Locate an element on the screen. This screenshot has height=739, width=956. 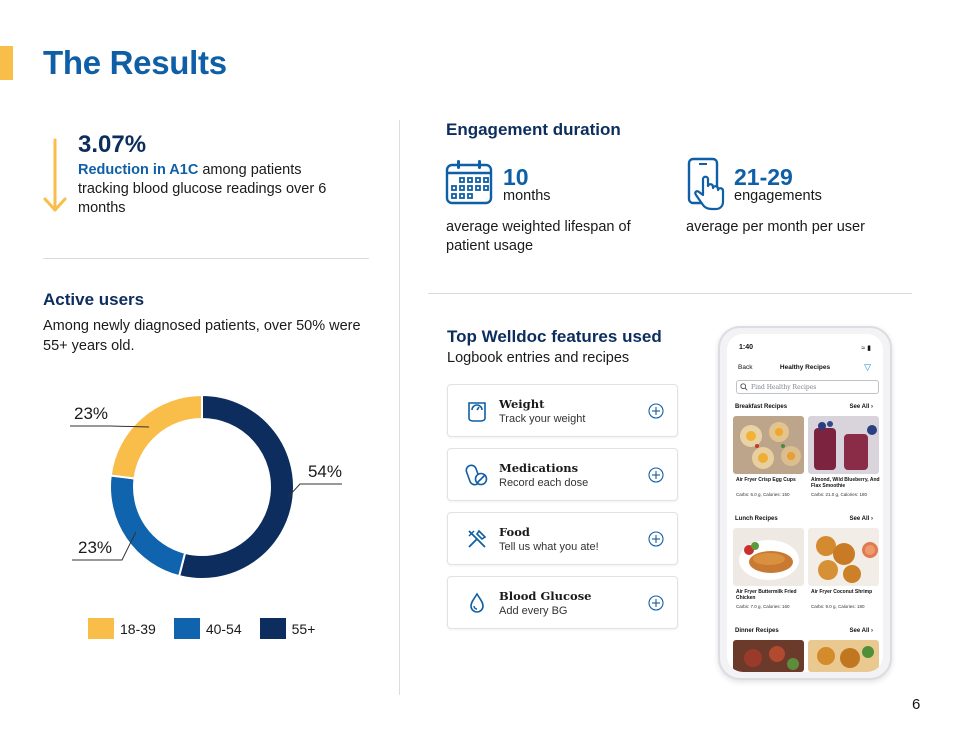
scale-icon is located at coordinates (477, 412).